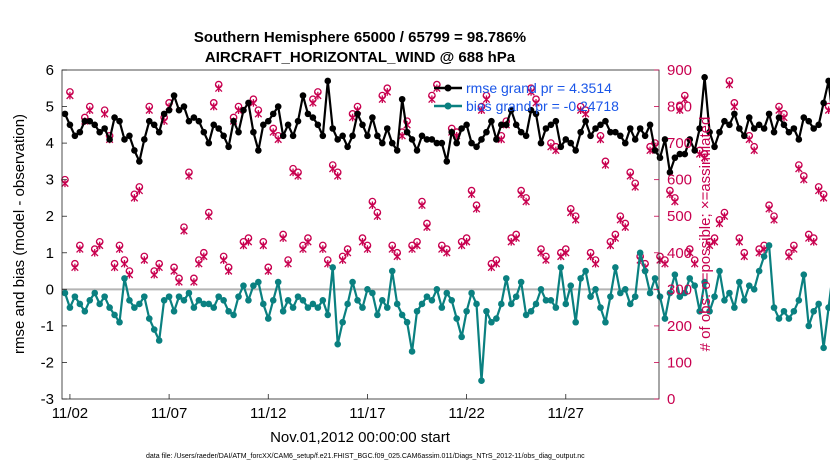 This screenshot has width=830, height=470. I want to click on right-tick-label: 500, so click(679, 216).